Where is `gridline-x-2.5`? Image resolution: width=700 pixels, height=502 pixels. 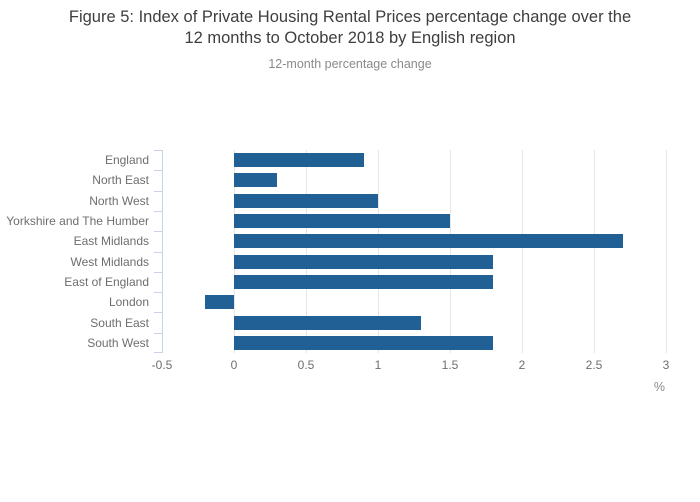 gridline-x-2.5 is located at coordinates (594, 251).